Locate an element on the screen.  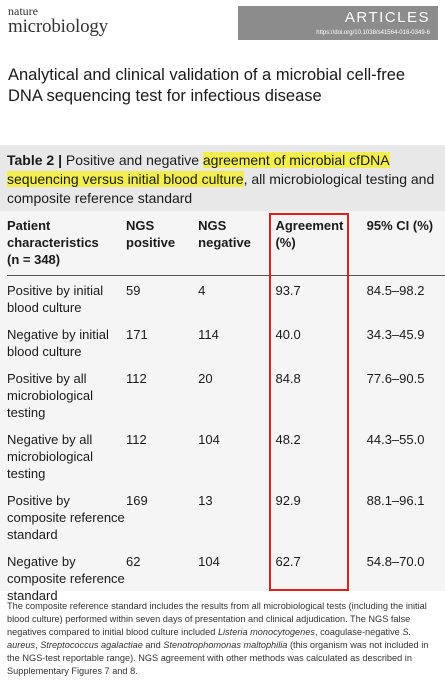
row-agreement: 92.9 is located at coordinates (288, 500).